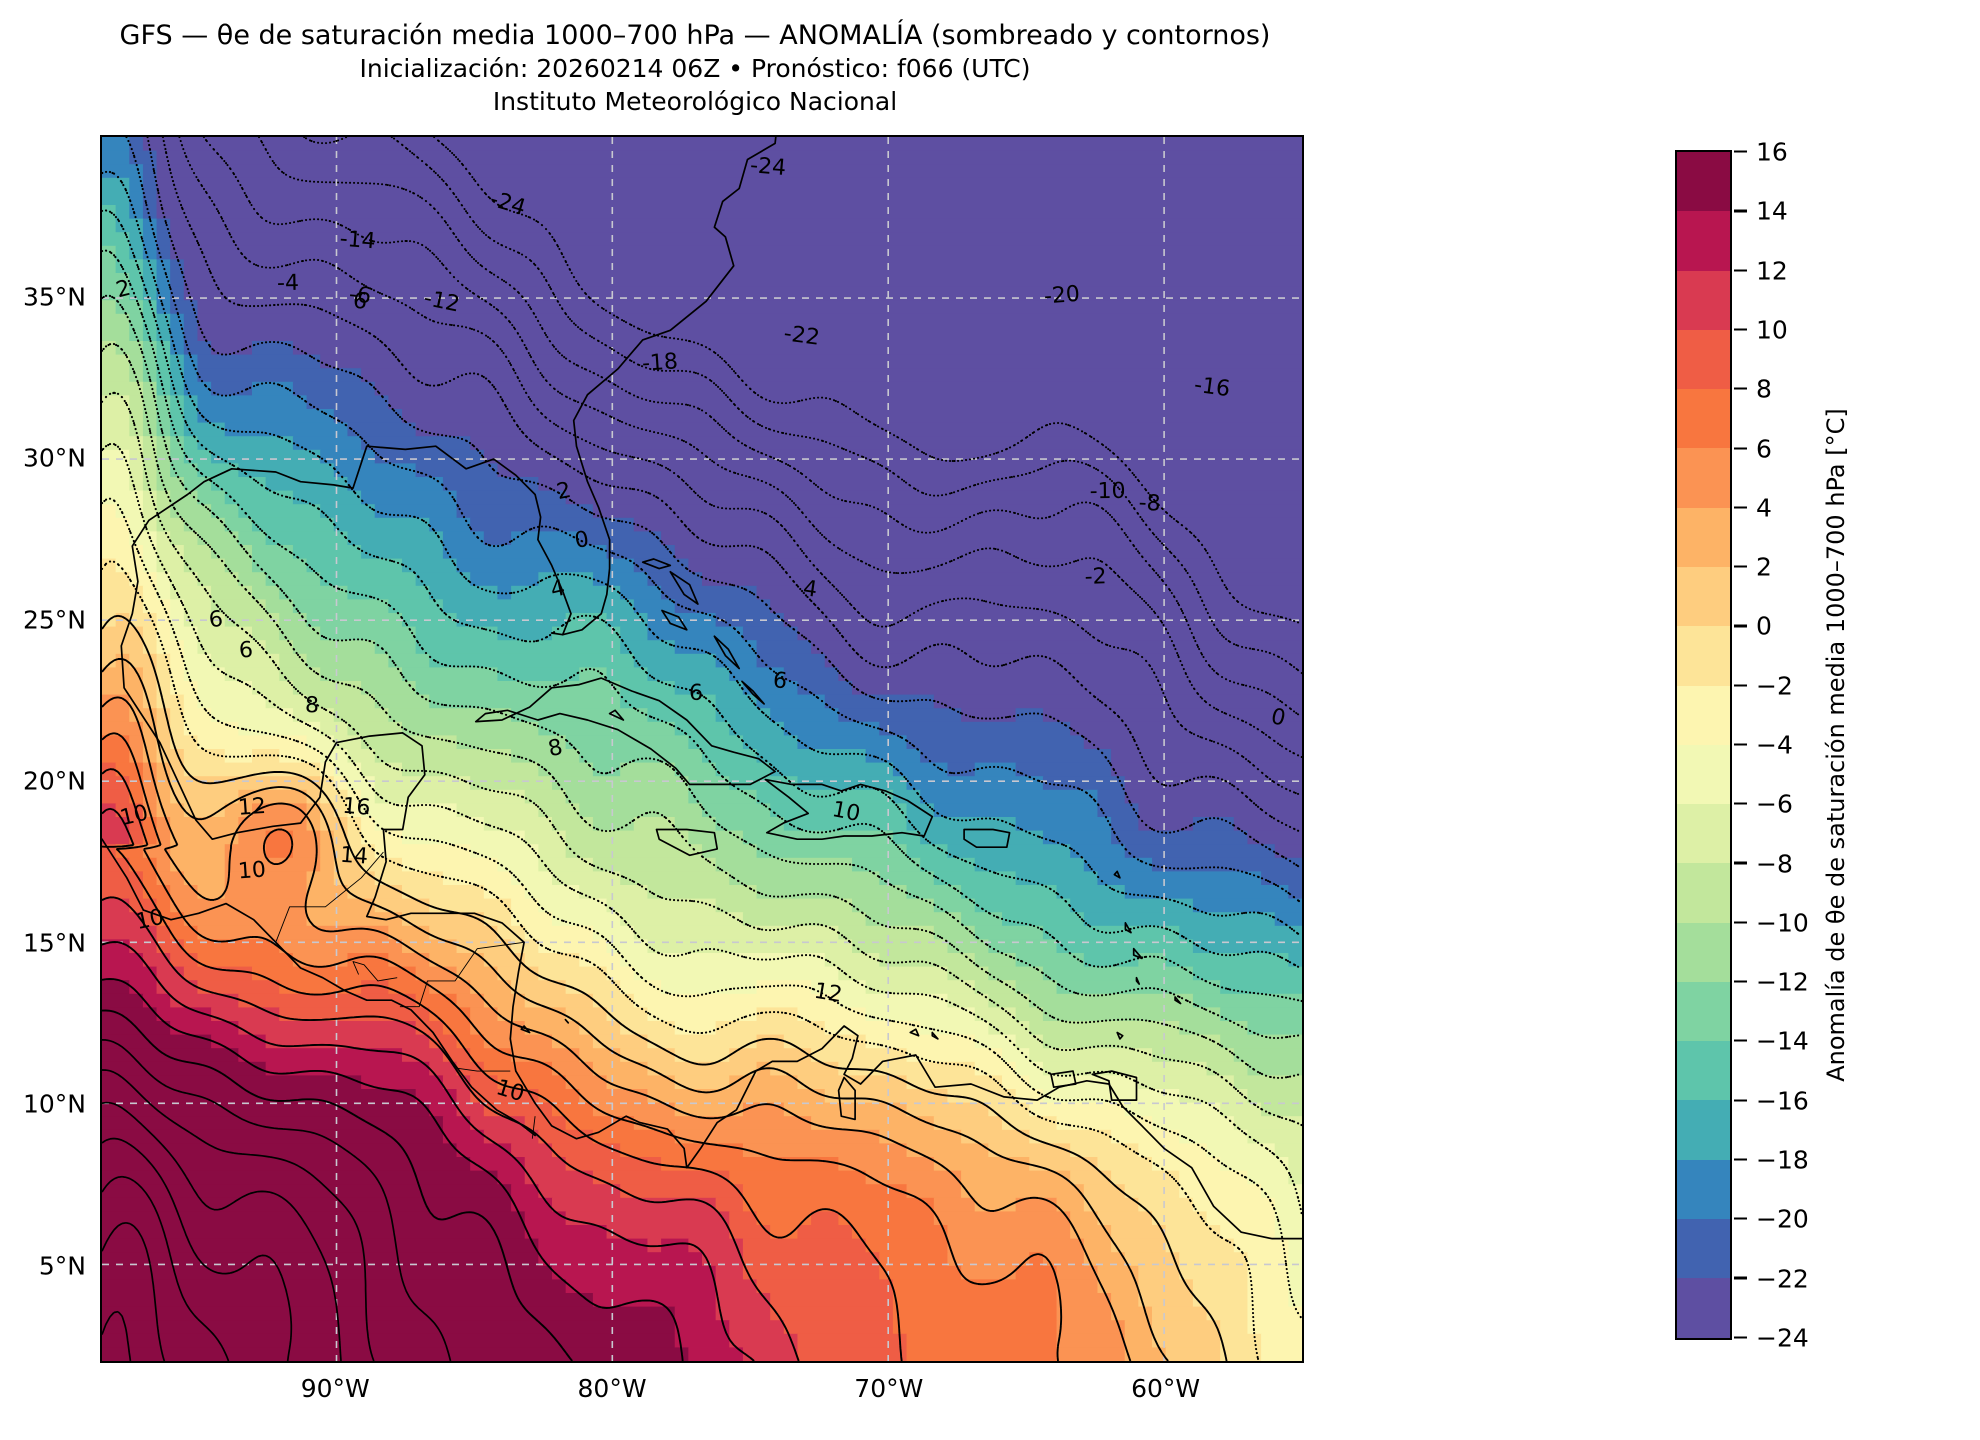 Image resolution: width=1980 pixels, height=1440 pixels. What do you see at coordinates (54, 943) in the screenshot?
I see `y-tick-label: 15°N` at bounding box center [54, 943].